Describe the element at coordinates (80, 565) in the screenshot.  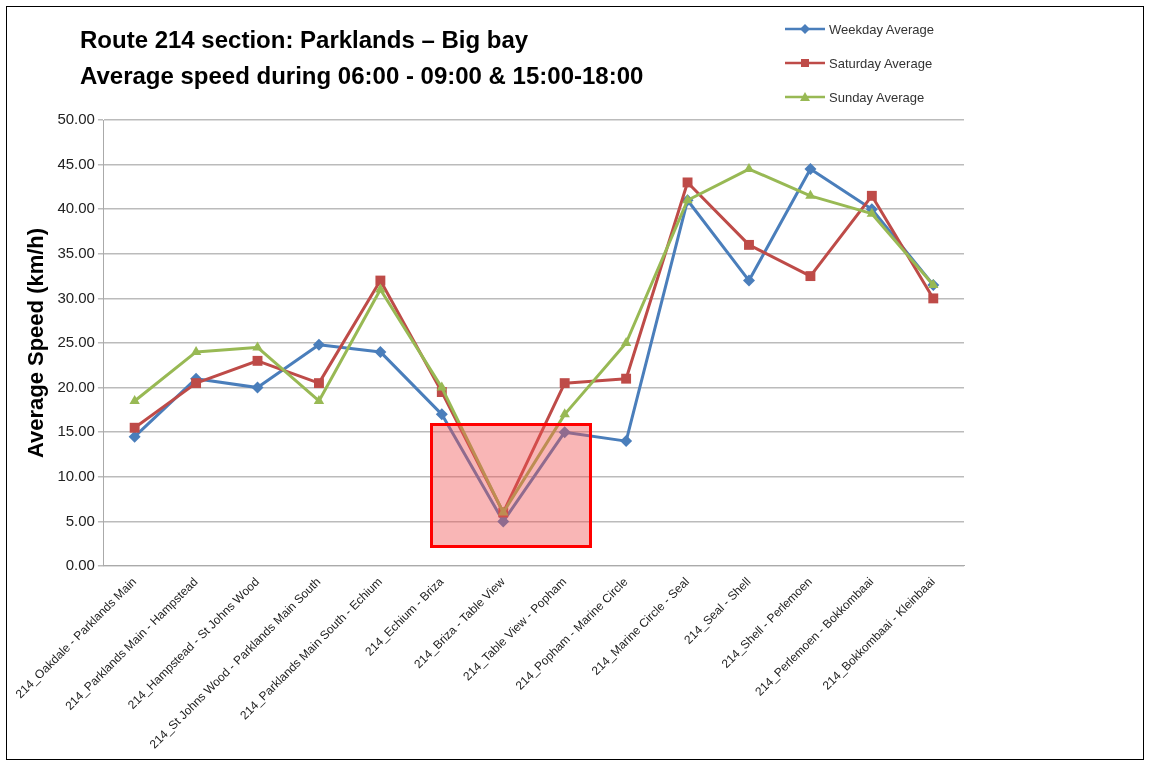
I see `y-tick-label: 0.00` at that location.